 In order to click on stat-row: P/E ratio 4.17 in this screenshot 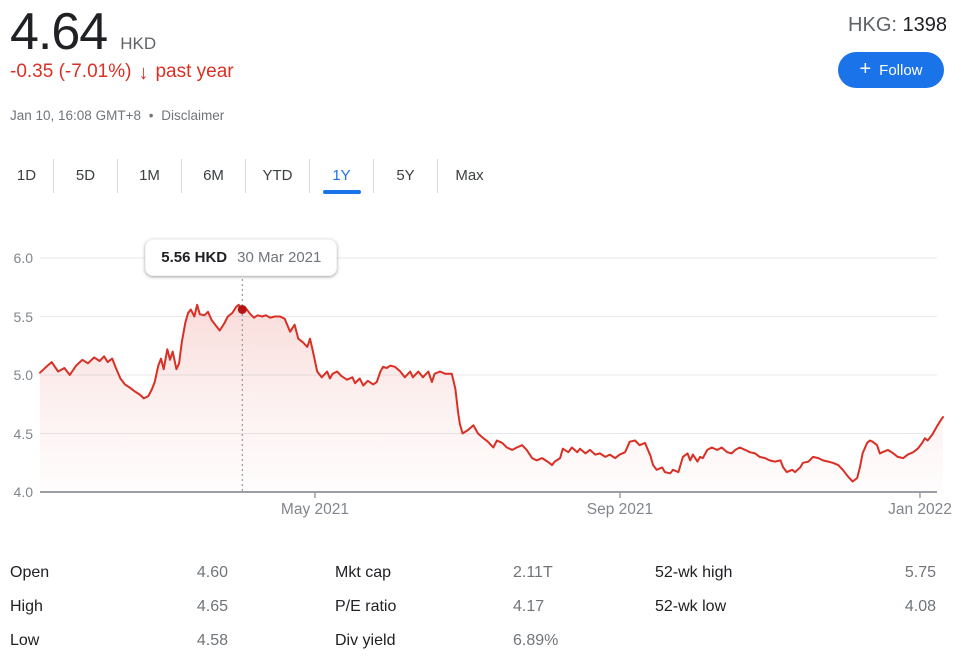, I will do `click(455, 606)`.